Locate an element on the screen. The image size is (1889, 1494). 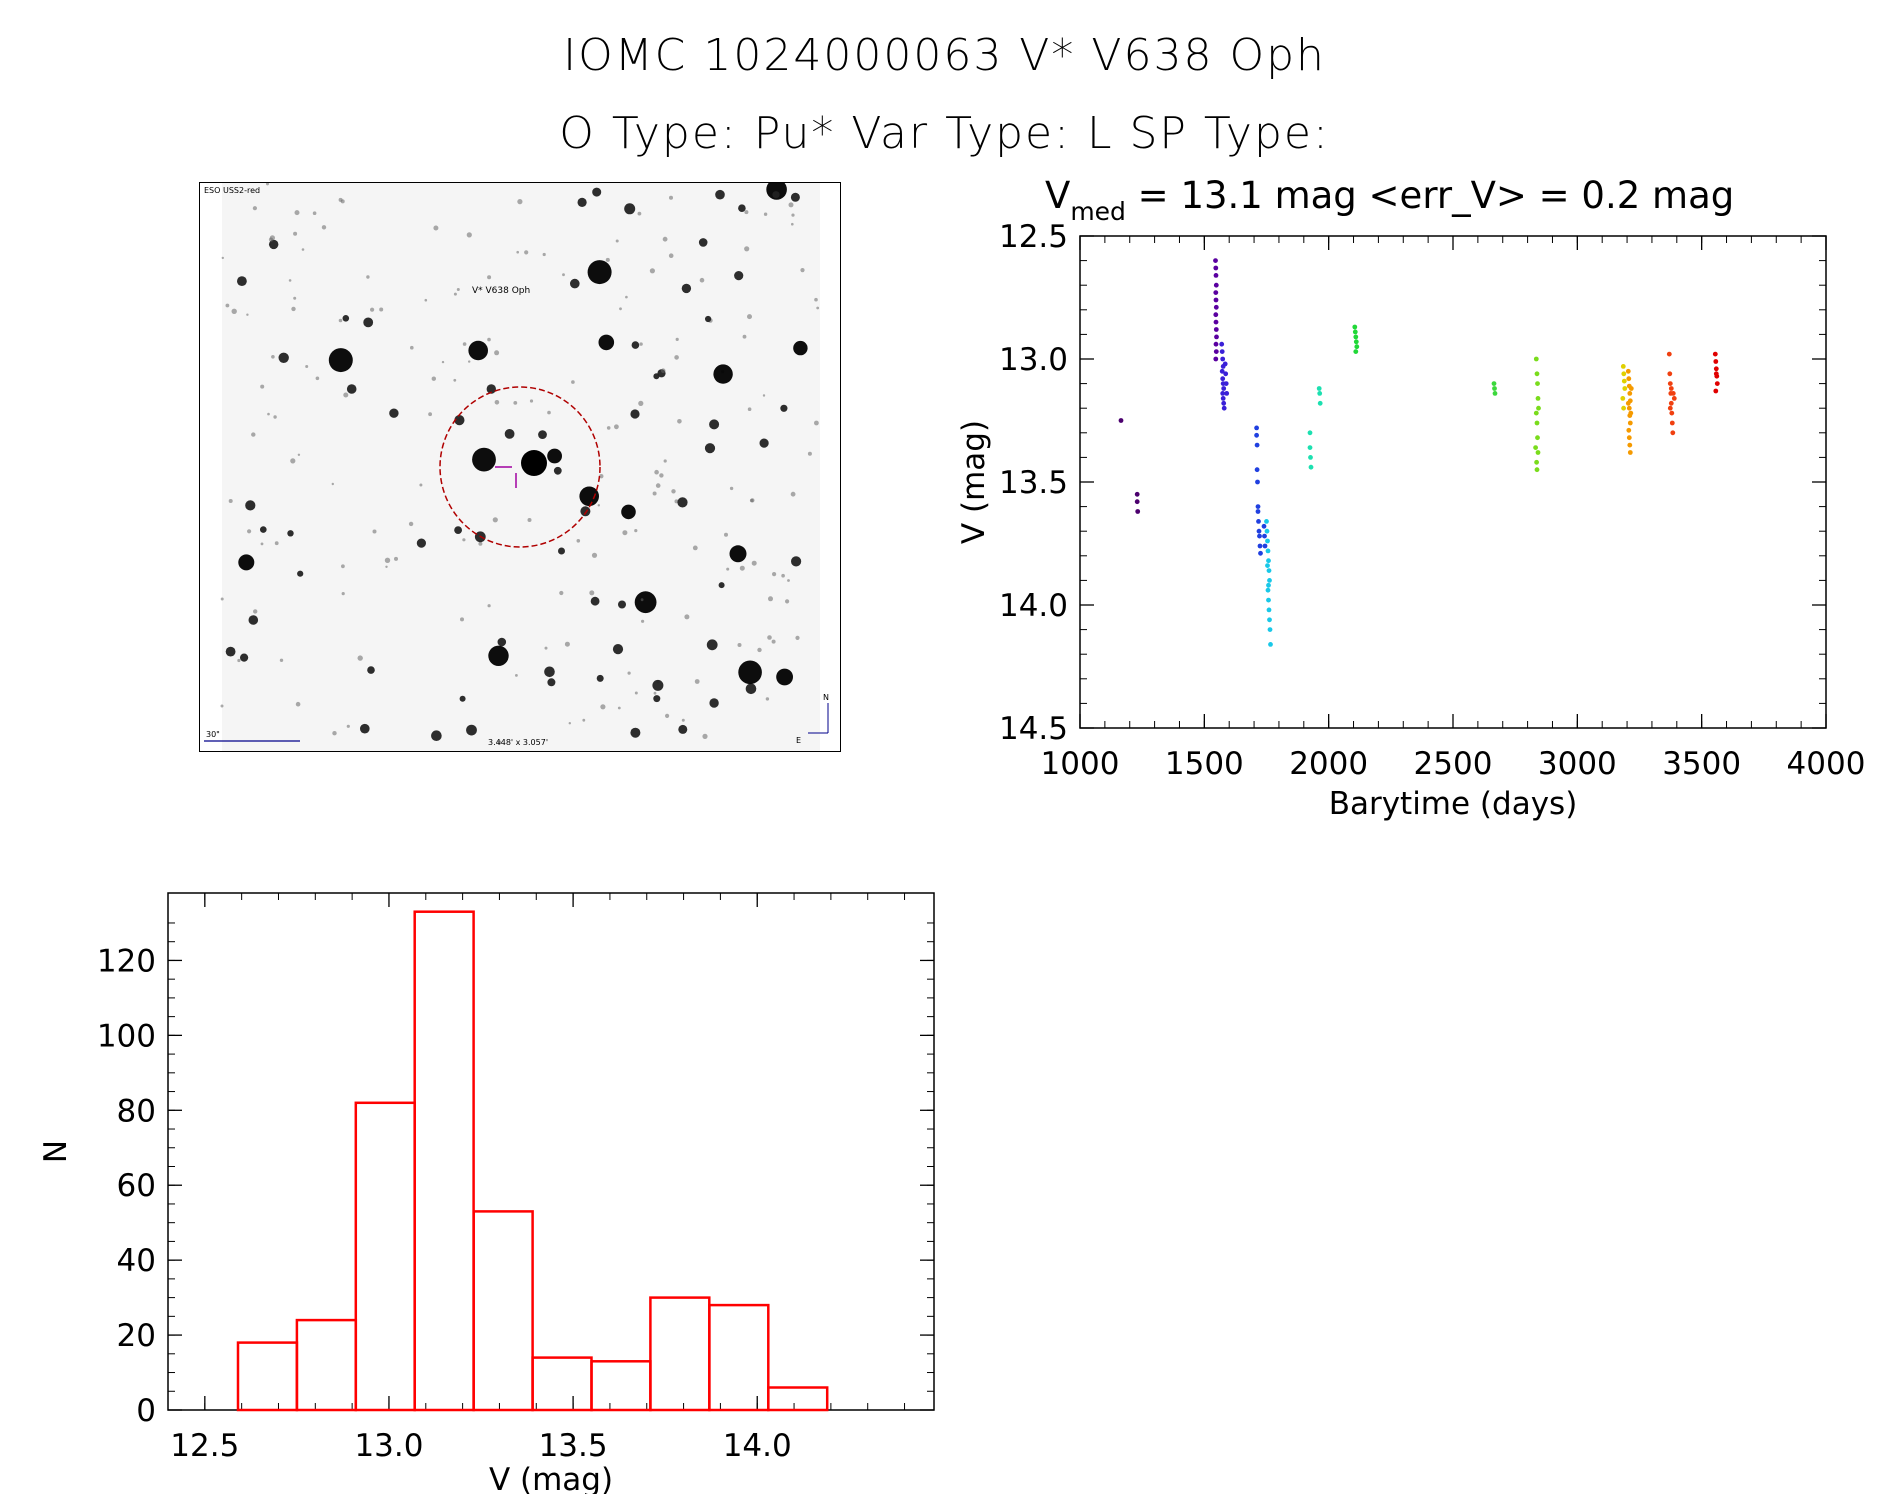
y-tick-label: 14.5 is located at coordinates (1033, 729).